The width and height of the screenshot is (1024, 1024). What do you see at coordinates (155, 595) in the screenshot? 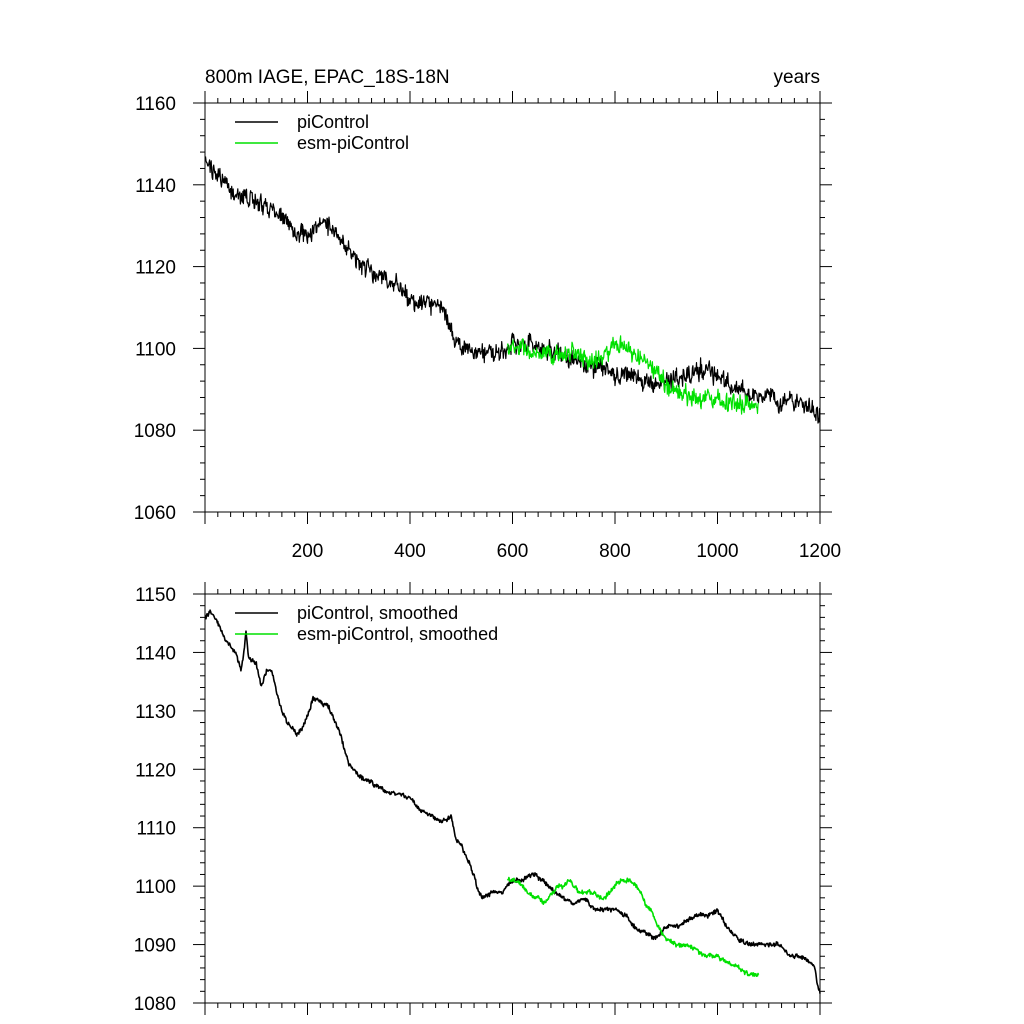
I see `y-tick-label: 1150` at bounding box center [155, 595].